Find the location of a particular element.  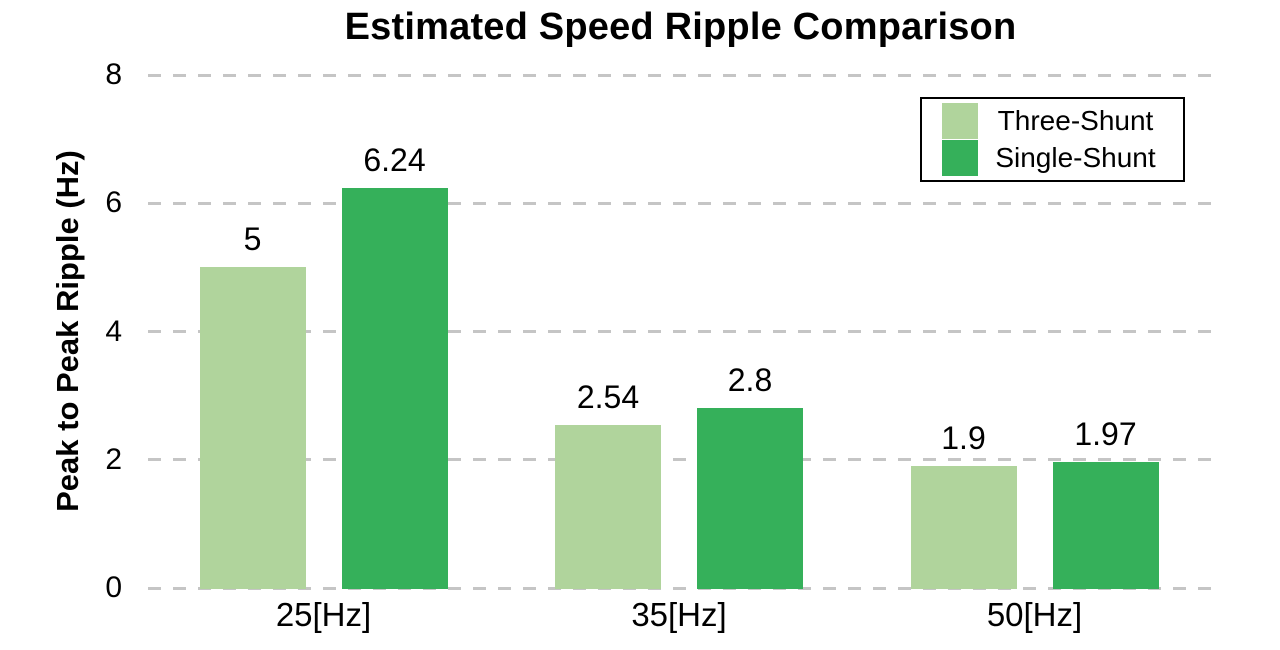

bar-single-shunt-35[Hz] is located at coordinates (750, 498).